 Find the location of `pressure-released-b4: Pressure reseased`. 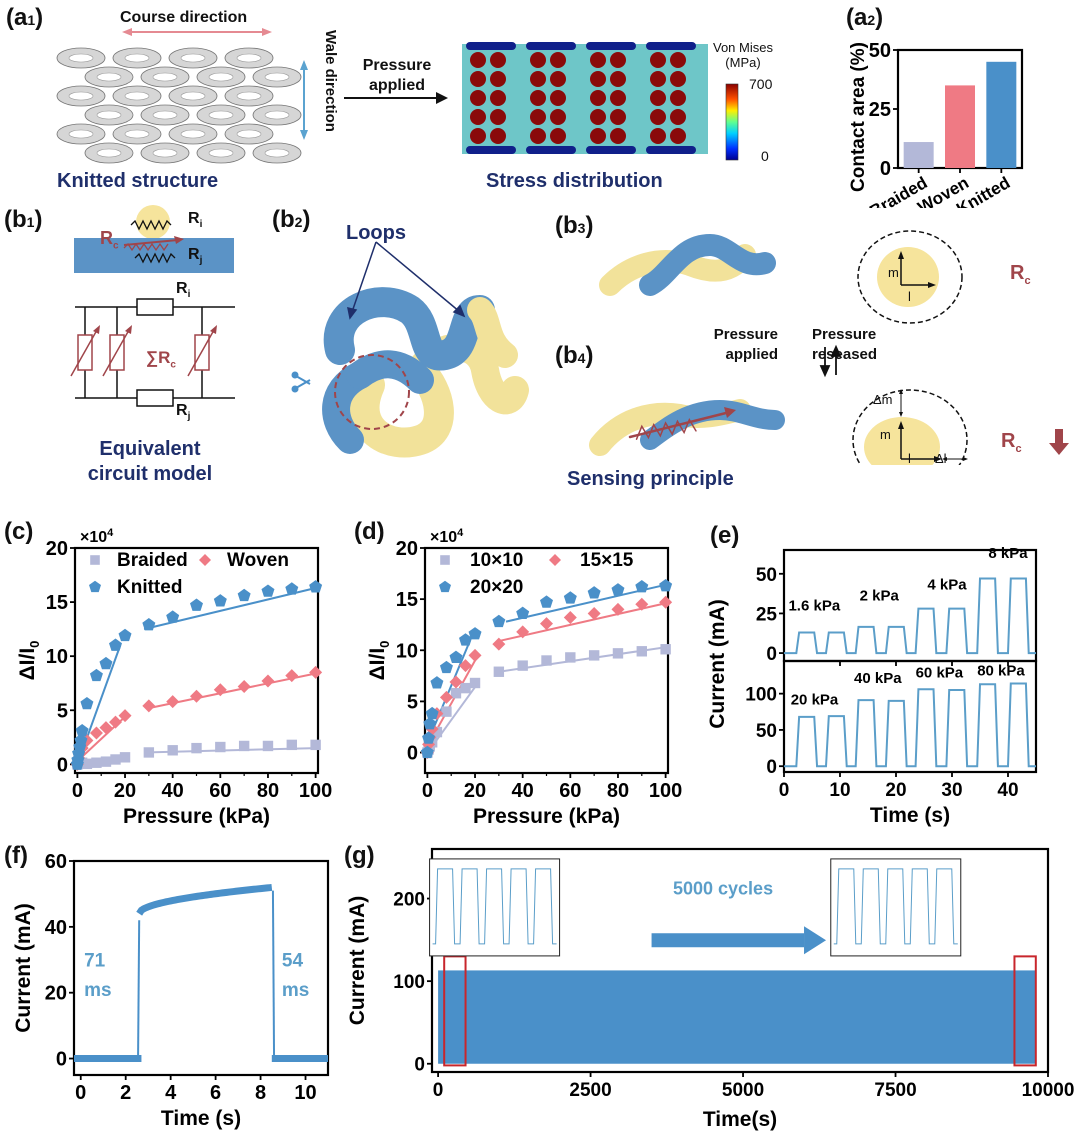

pressure-released-b4: Pressure reseased is located at coordinates (844, 345).